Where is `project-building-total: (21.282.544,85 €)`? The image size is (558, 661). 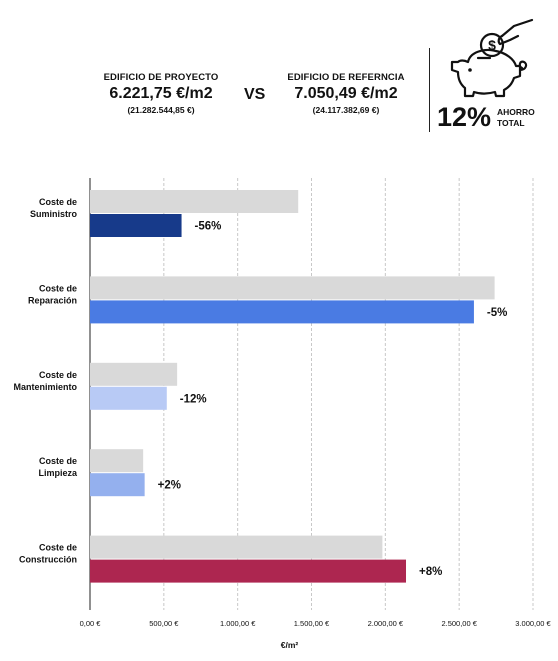 project-building-total: (21.282.544,85 €) is located at coordinates (161, 110).